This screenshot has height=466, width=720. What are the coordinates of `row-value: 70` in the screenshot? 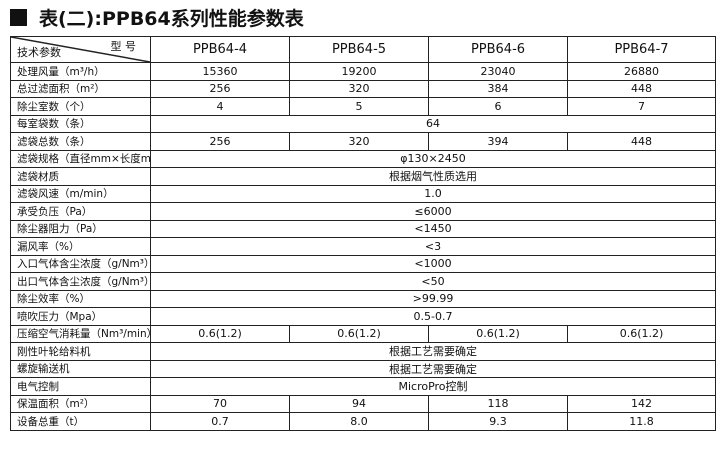 It's located at (220, 403).